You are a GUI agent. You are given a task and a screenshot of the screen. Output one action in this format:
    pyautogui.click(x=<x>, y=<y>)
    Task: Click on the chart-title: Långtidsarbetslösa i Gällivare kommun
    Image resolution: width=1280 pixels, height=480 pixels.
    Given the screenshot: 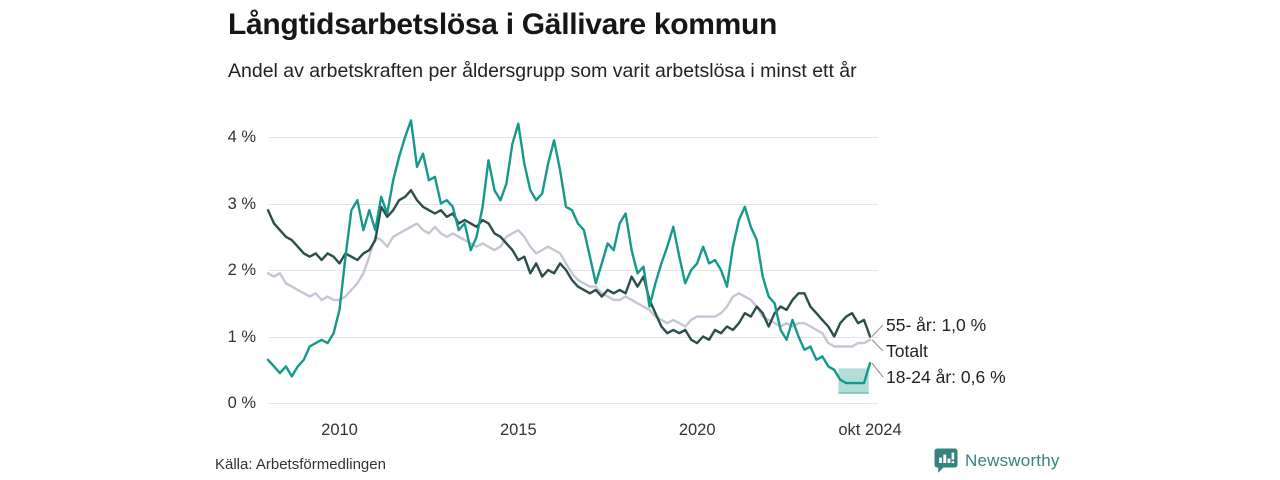 What is the action you would take?
    pyautogui.click(x=503, y=24)
    